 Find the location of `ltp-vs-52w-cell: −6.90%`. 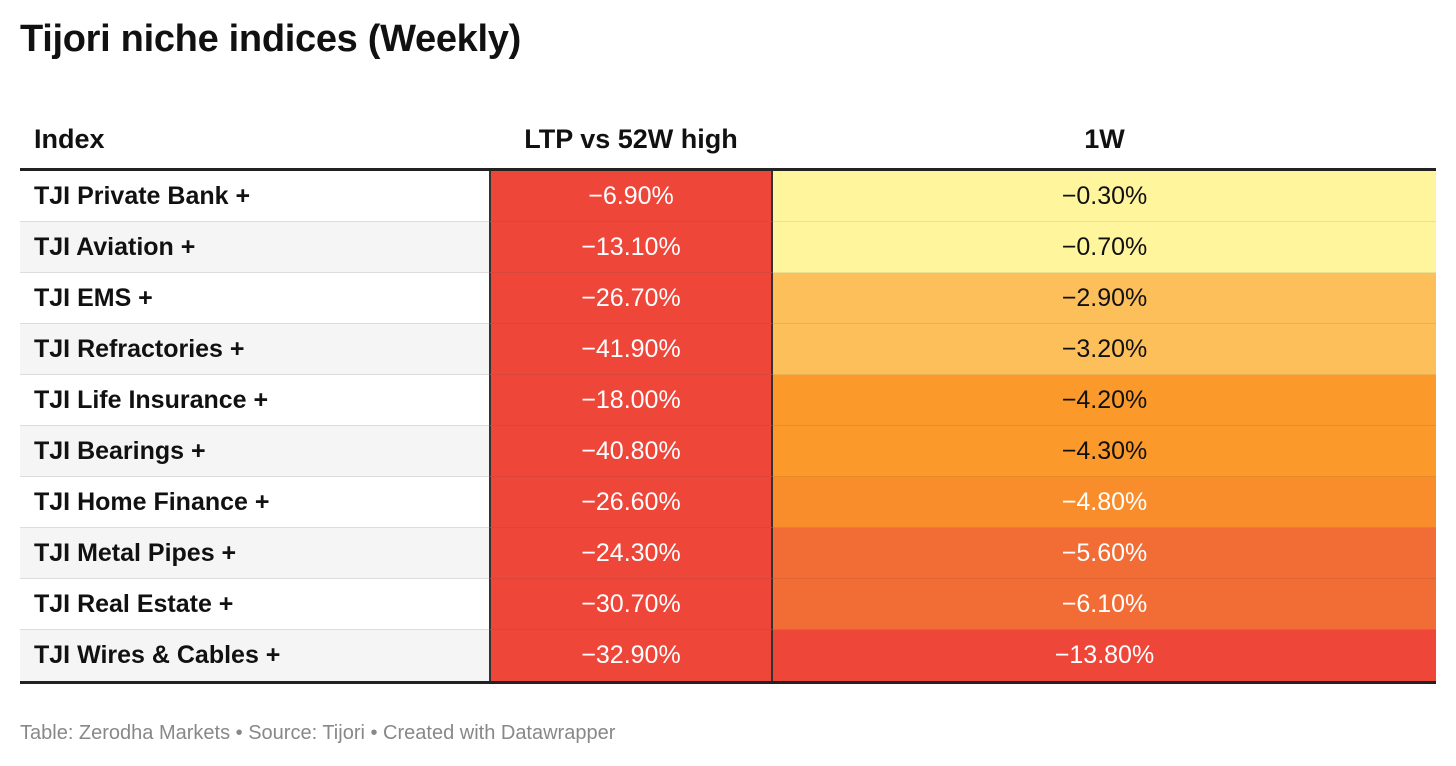

ltp-vs-52w-cell: −6.90% is located at coordinates (631, 196).